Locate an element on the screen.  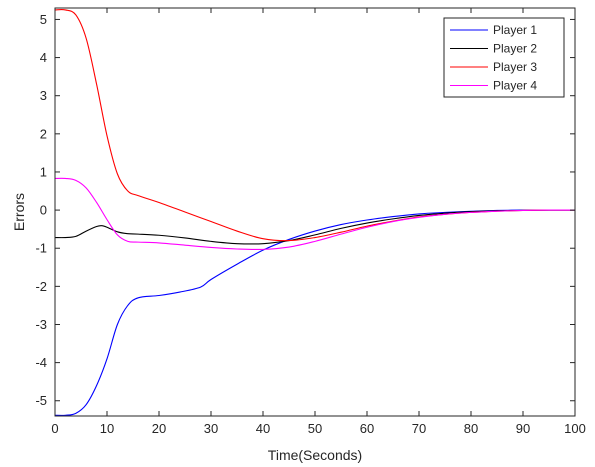
legend-label: Player 4 is located at coordinates (515, 86).